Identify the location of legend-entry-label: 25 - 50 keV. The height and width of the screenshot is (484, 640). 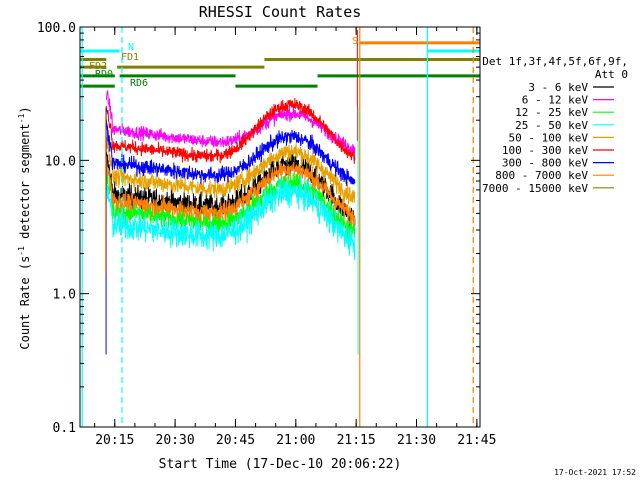
(551, 125).